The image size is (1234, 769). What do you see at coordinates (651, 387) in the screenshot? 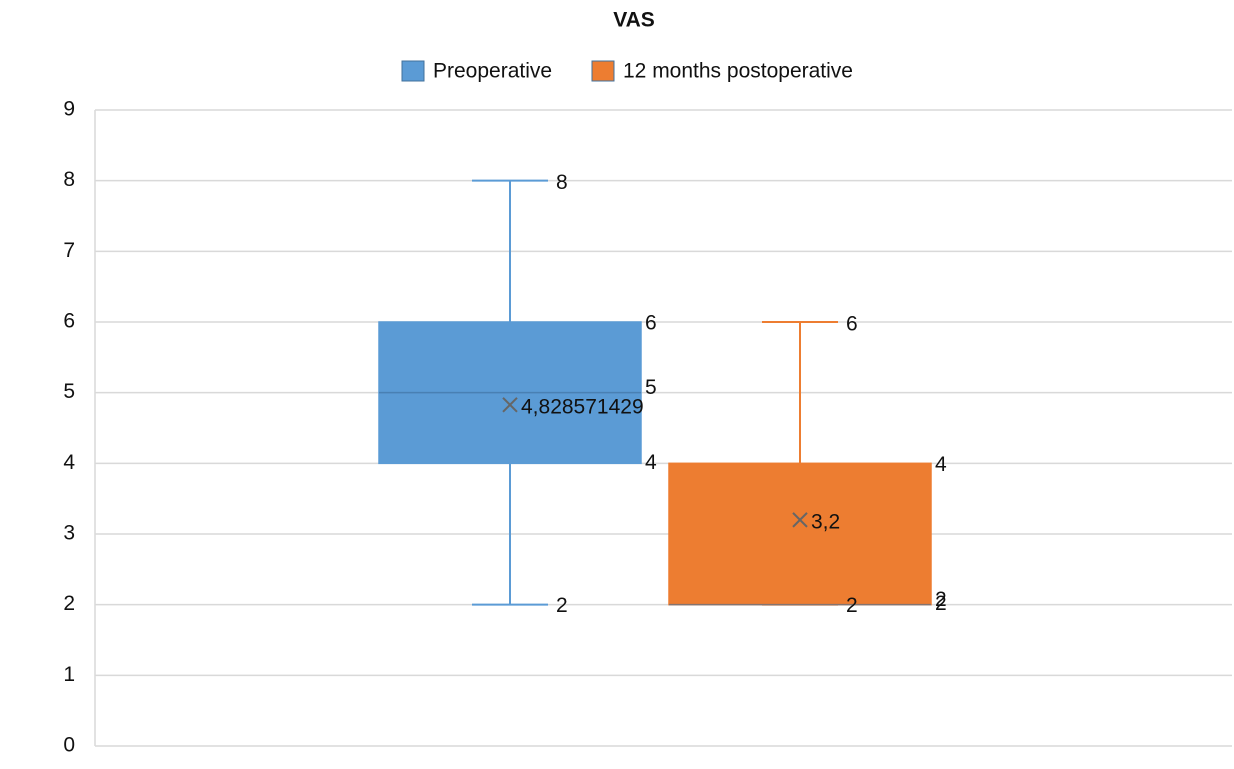
I see `data-label: 5` at bounding box center [651, 387].